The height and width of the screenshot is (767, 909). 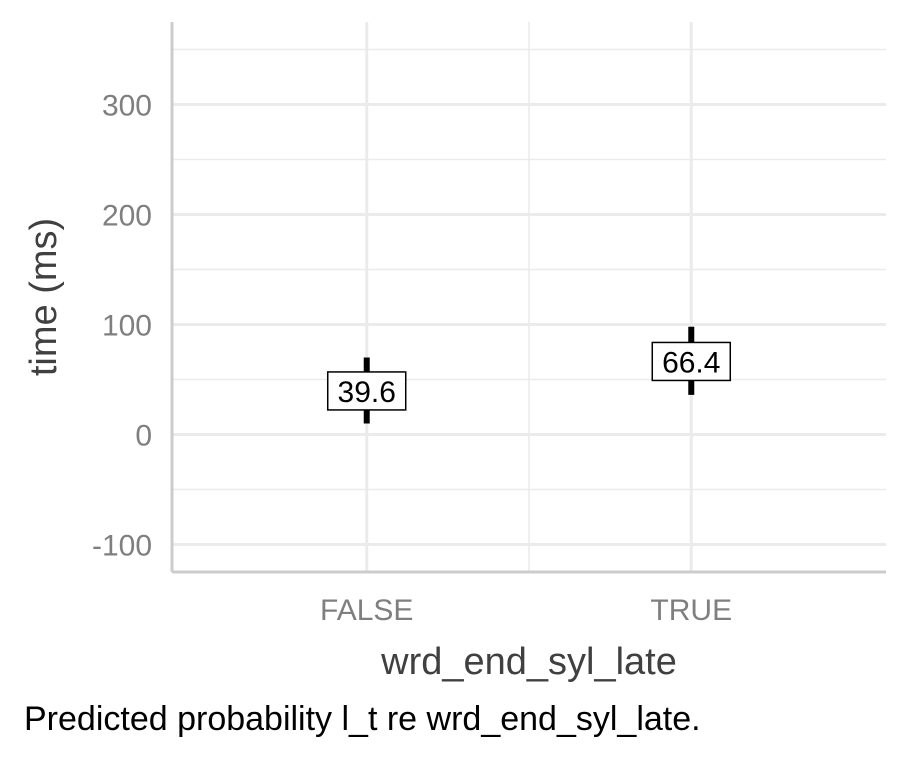 What do you see at coordinates (122, 546) in the screenshot?
I see `y-tick-label: -100` at bounding box center [122, 546].